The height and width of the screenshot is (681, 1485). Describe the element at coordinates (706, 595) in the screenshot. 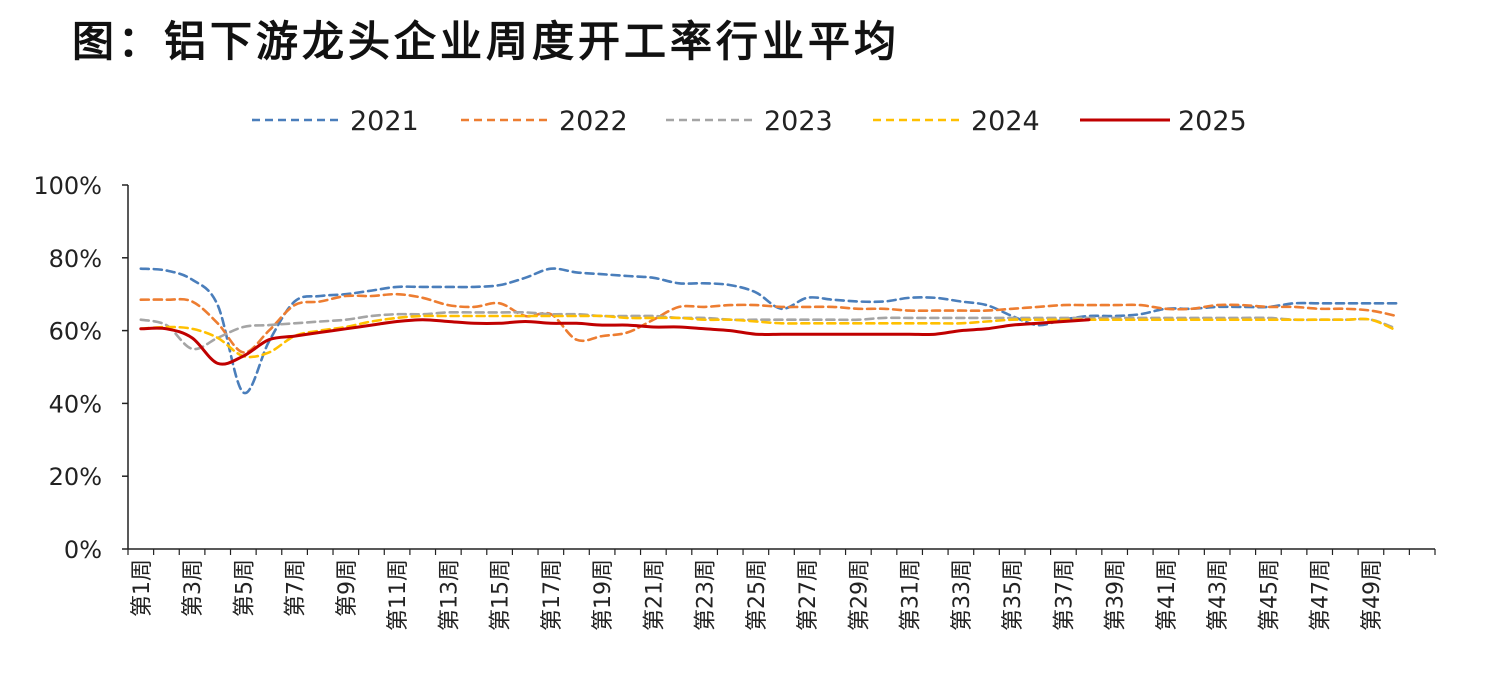

I see `x-tick-label: 第23周` at that location.